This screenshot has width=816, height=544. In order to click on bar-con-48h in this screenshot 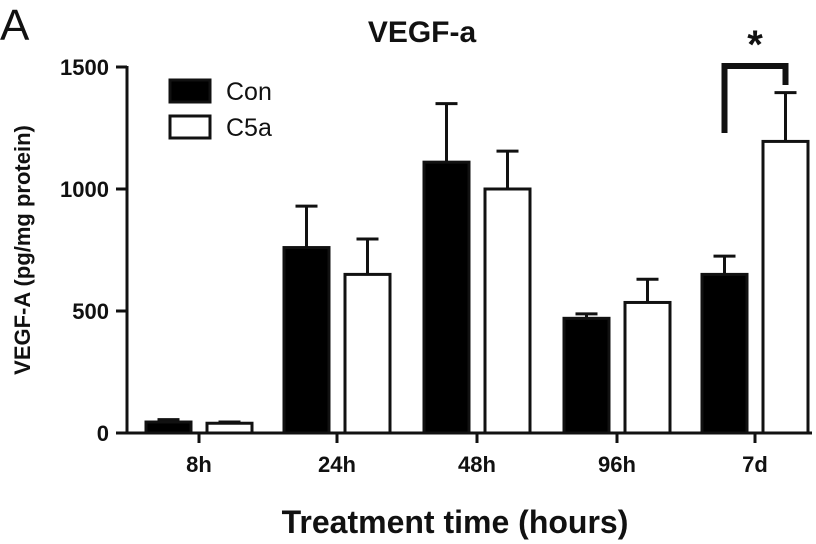, I will do `click(446, 297)`.